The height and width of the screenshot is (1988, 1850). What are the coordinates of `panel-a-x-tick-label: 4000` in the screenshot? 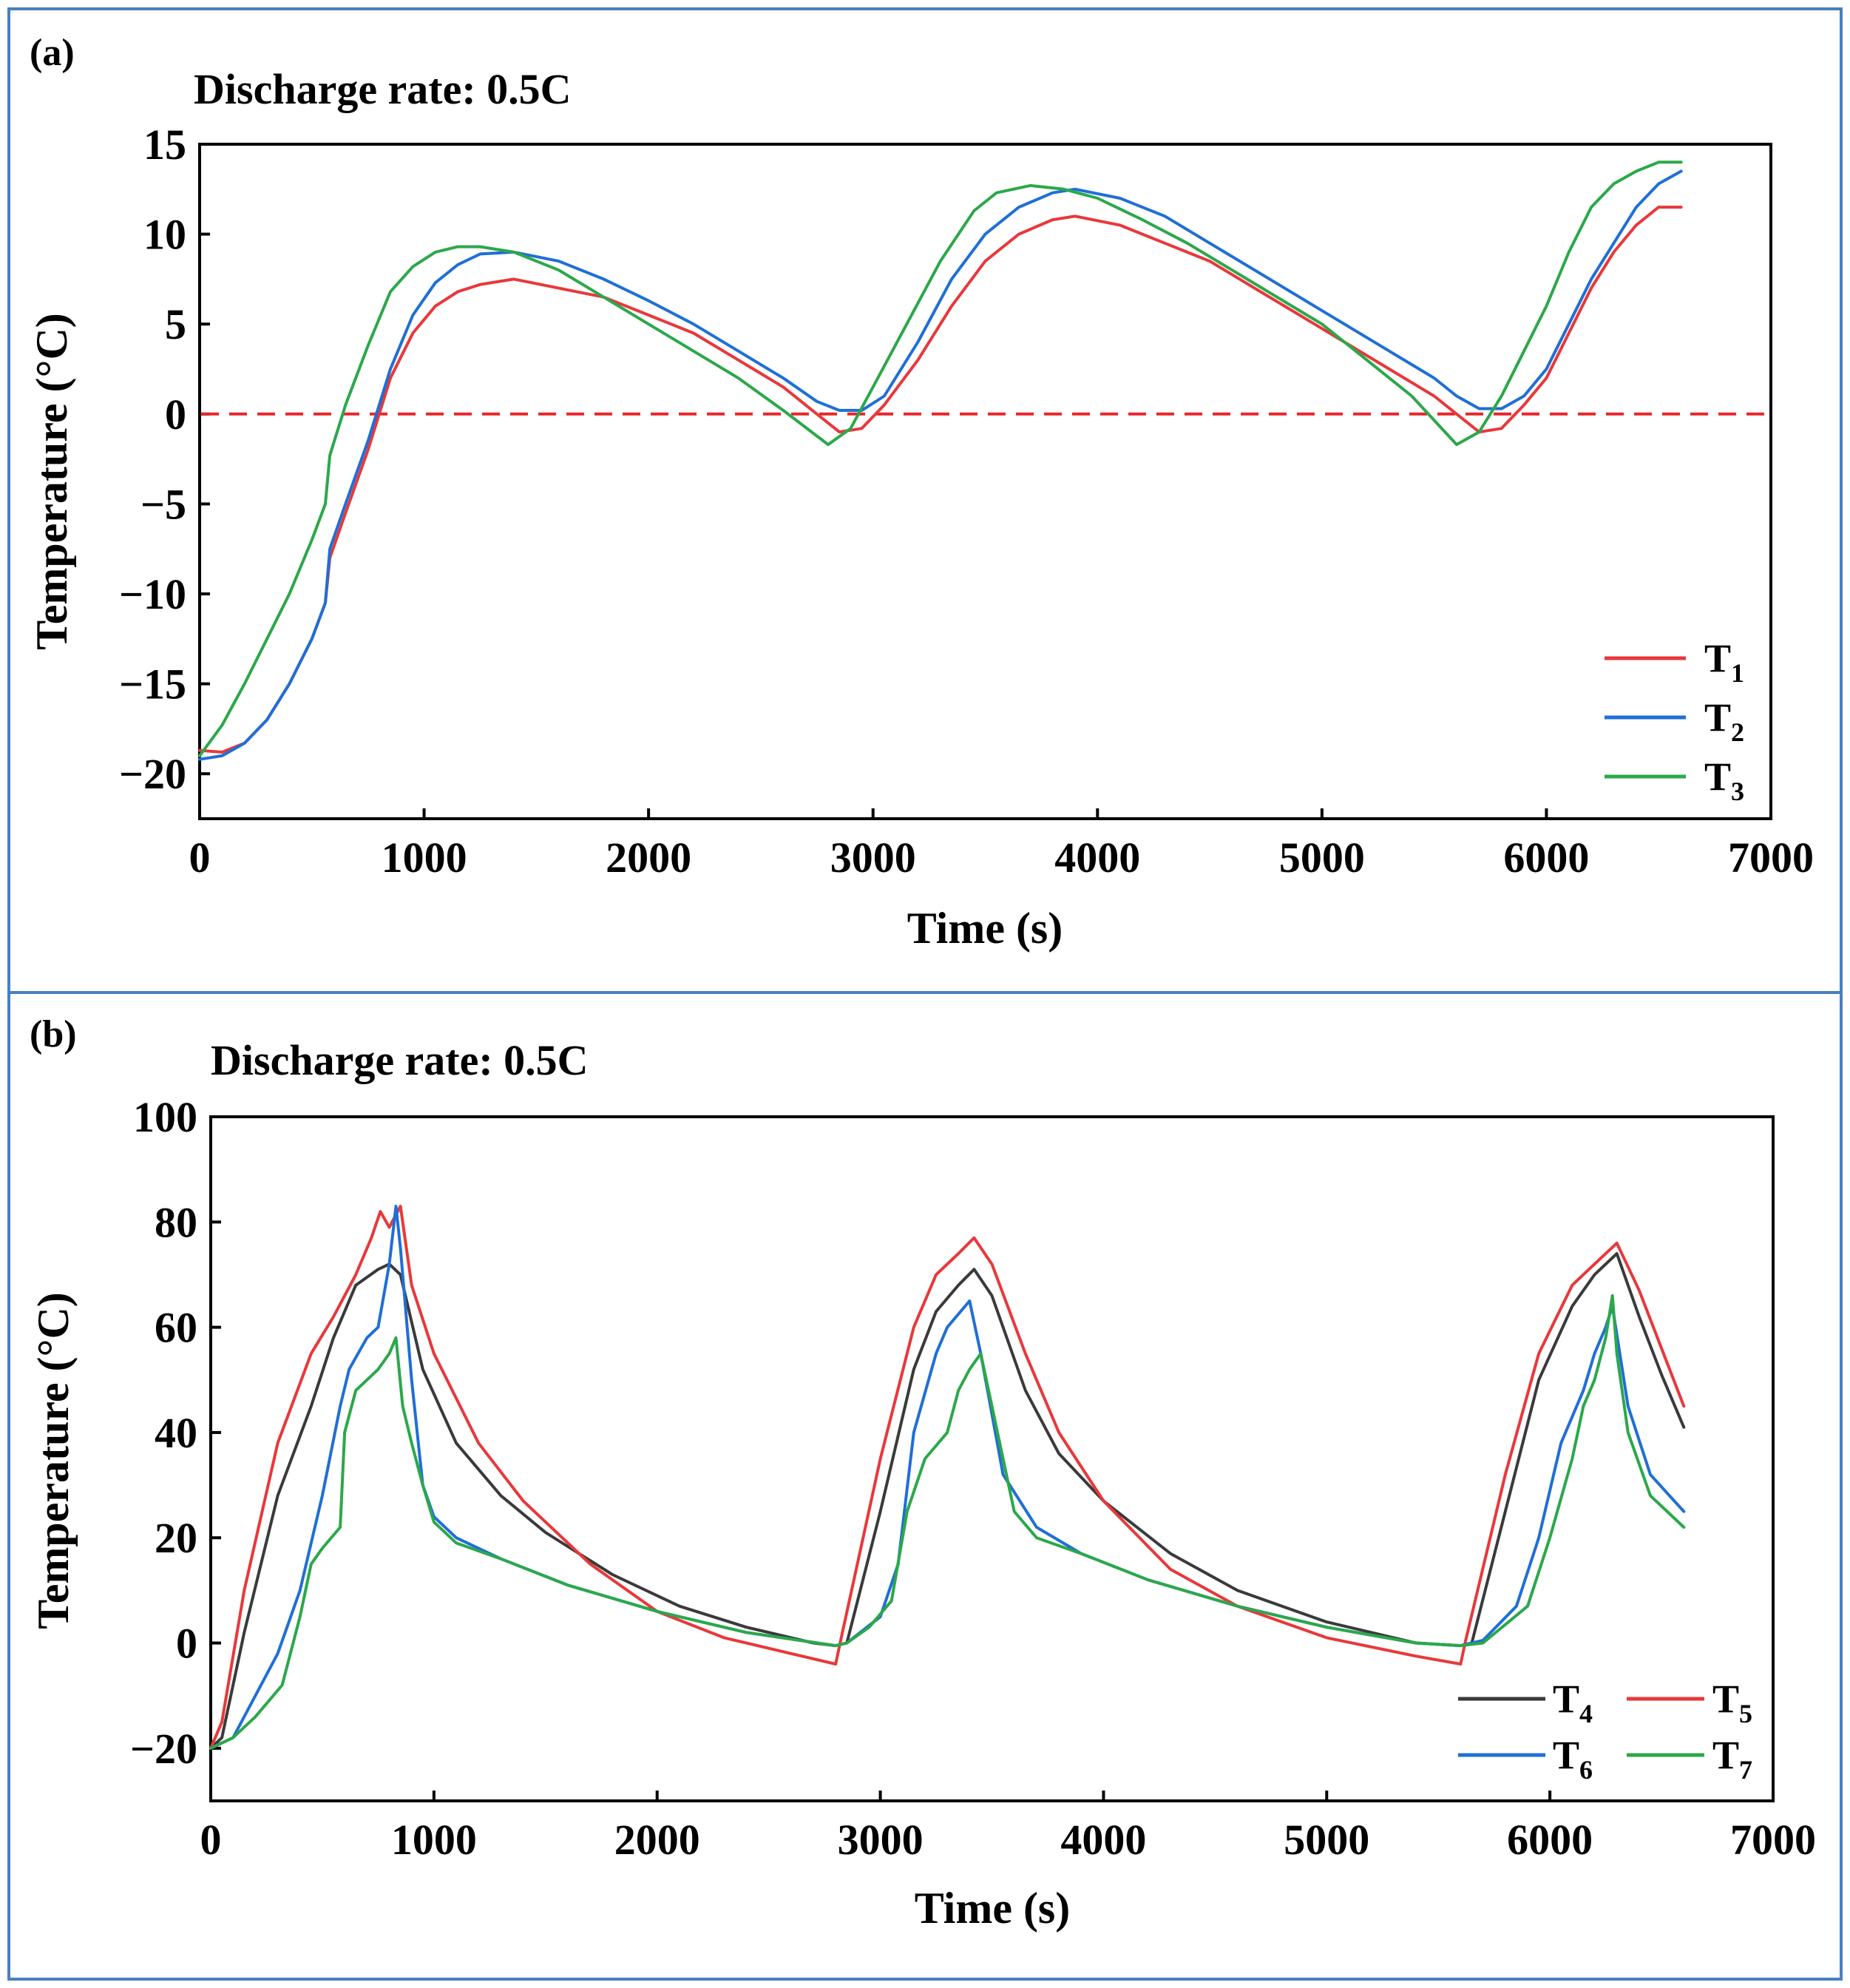 It's located at (1097, 858).